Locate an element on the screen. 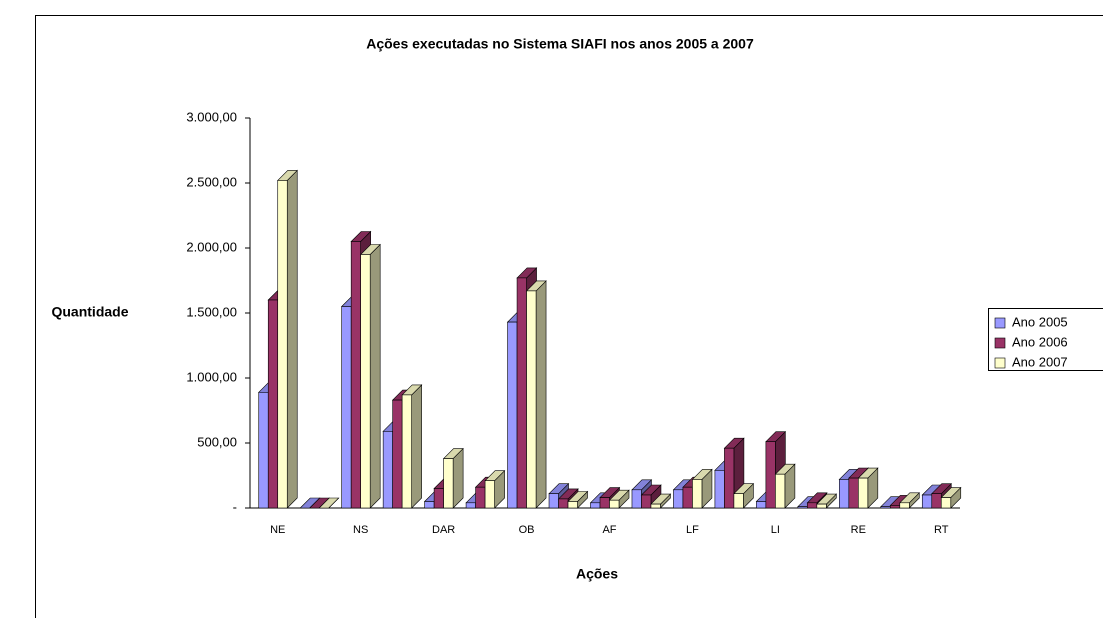 The image size is (1103, 618). y-tick-label: - is located at coordinates (235, 506).